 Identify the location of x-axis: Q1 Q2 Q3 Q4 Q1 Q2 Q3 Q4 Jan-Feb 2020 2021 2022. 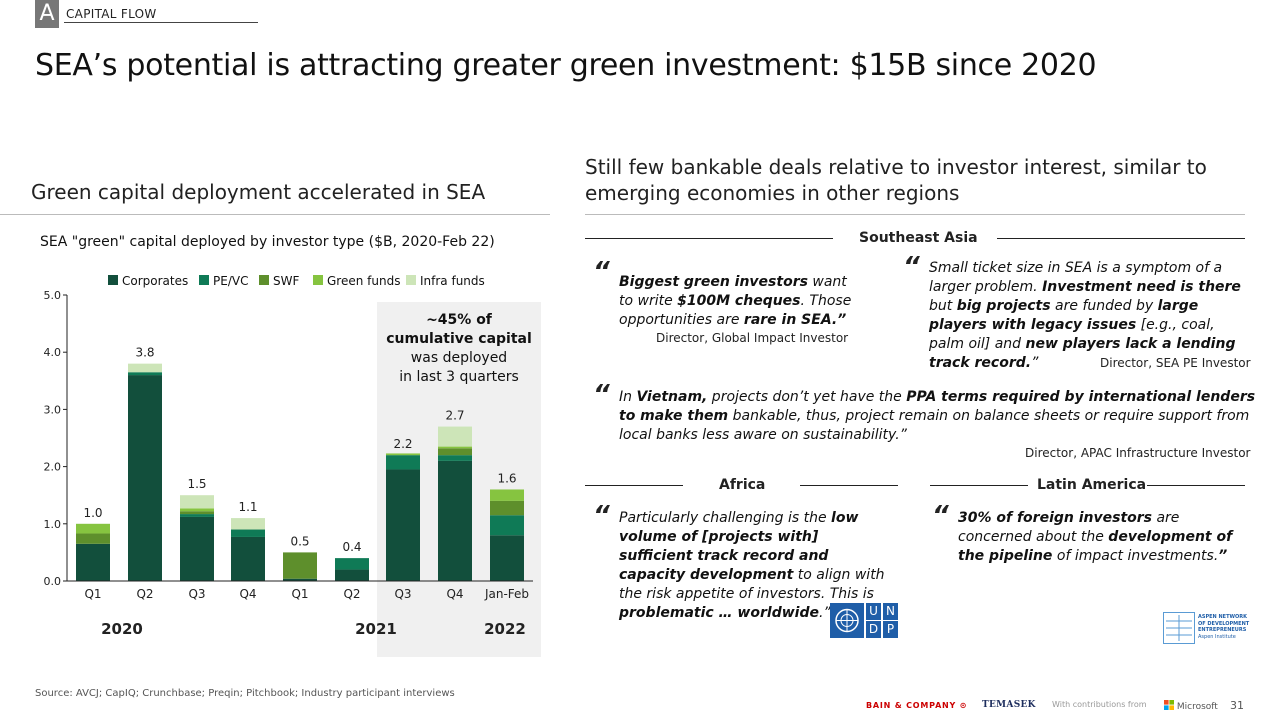
(300, 609).